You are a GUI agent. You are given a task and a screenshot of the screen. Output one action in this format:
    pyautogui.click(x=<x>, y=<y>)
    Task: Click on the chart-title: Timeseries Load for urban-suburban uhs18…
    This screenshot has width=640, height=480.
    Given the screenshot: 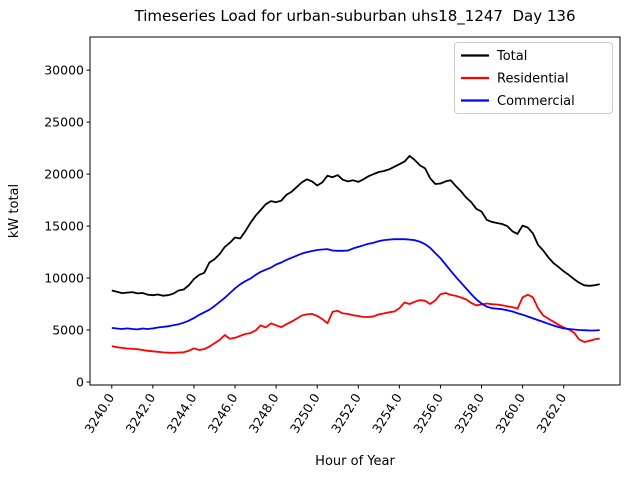 What is the action you would take?
    pyautogui.click(x=355, y=16)
    